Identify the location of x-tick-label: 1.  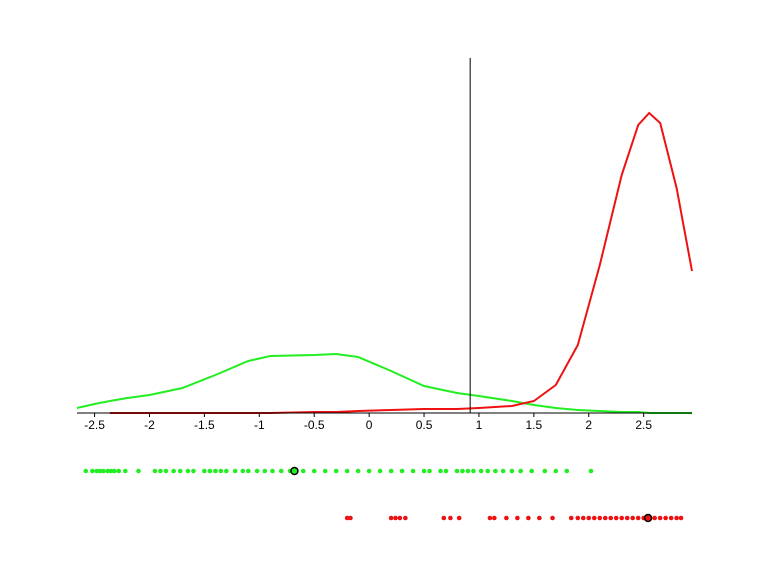
(479, 425).